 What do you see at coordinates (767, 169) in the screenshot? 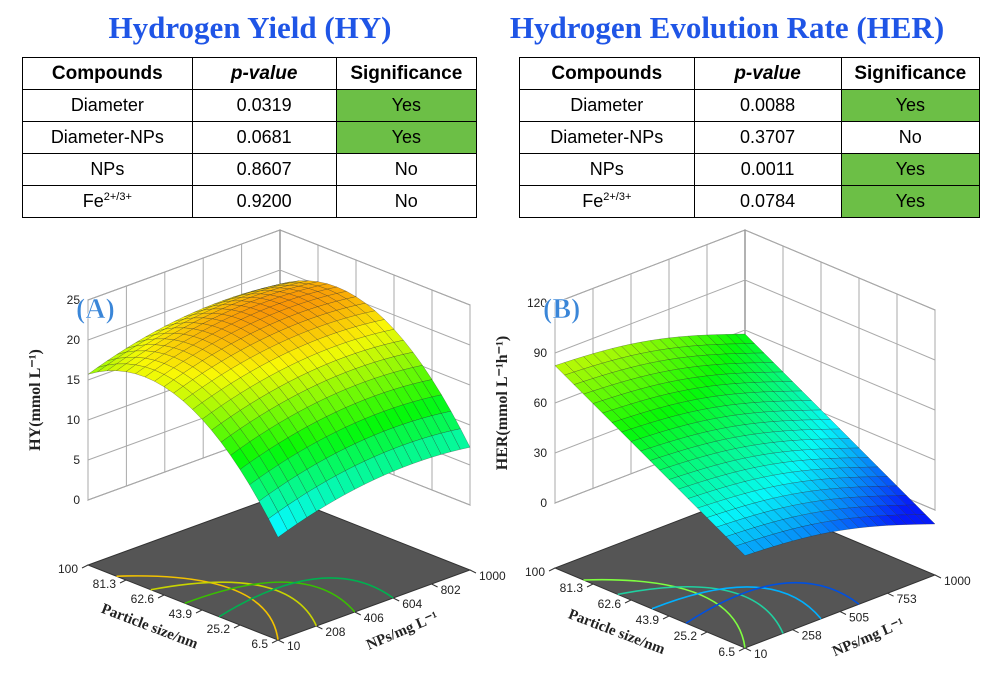
I see `p-value-cell: 0.0011` at bounding box center [767, 169].